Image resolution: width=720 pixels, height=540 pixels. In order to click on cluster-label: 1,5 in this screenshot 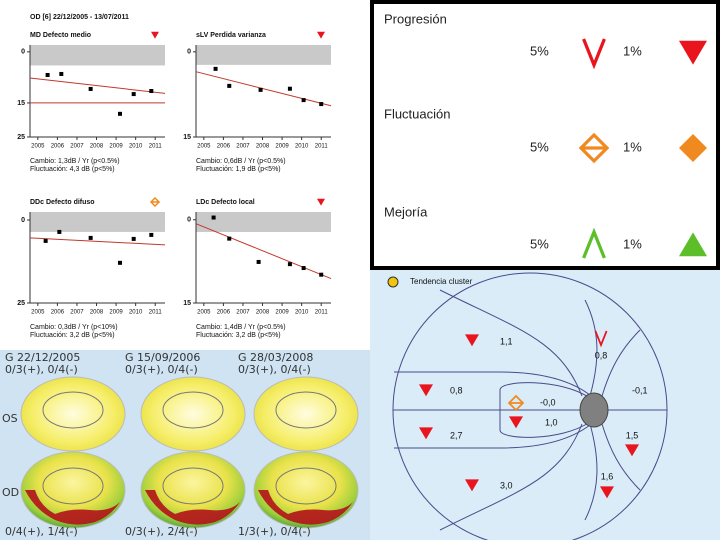, I will do `click(632, 435)`.